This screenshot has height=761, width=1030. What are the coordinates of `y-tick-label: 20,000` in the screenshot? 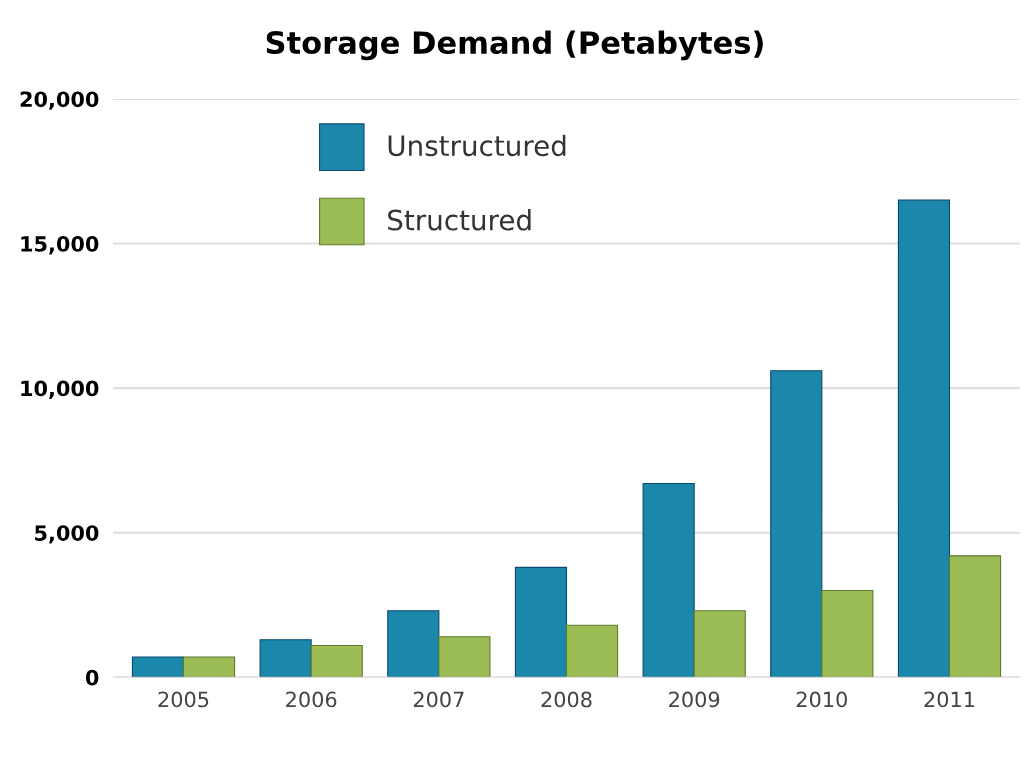 It's located at (59, 100).